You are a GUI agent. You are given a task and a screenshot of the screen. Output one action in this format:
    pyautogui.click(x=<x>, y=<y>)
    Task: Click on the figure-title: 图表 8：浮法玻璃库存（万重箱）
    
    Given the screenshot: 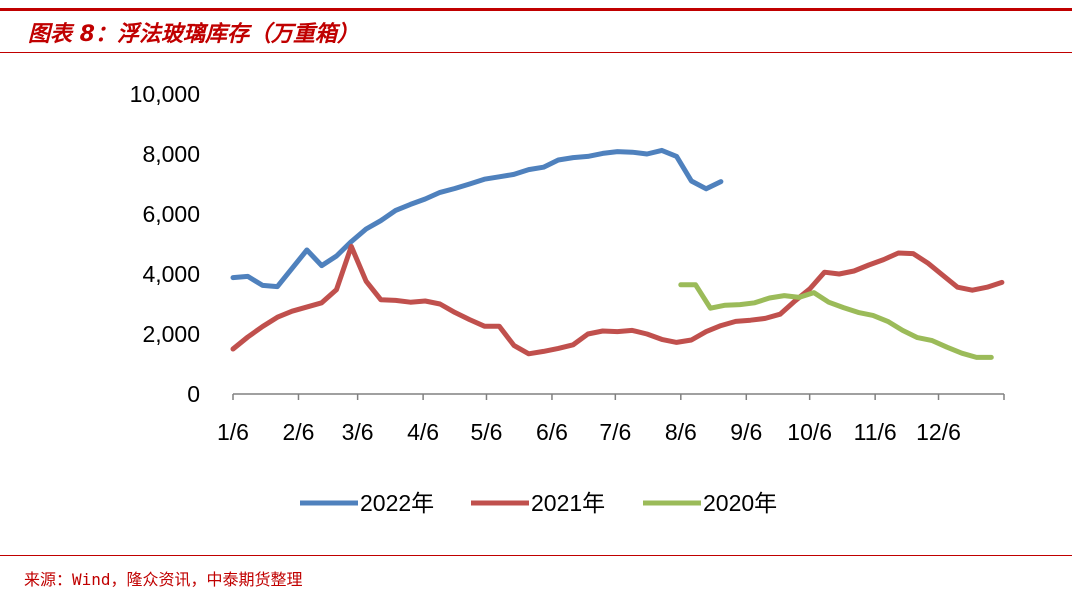 What is the action you would take?
    pyautogui.click(x=193, y=34)
    